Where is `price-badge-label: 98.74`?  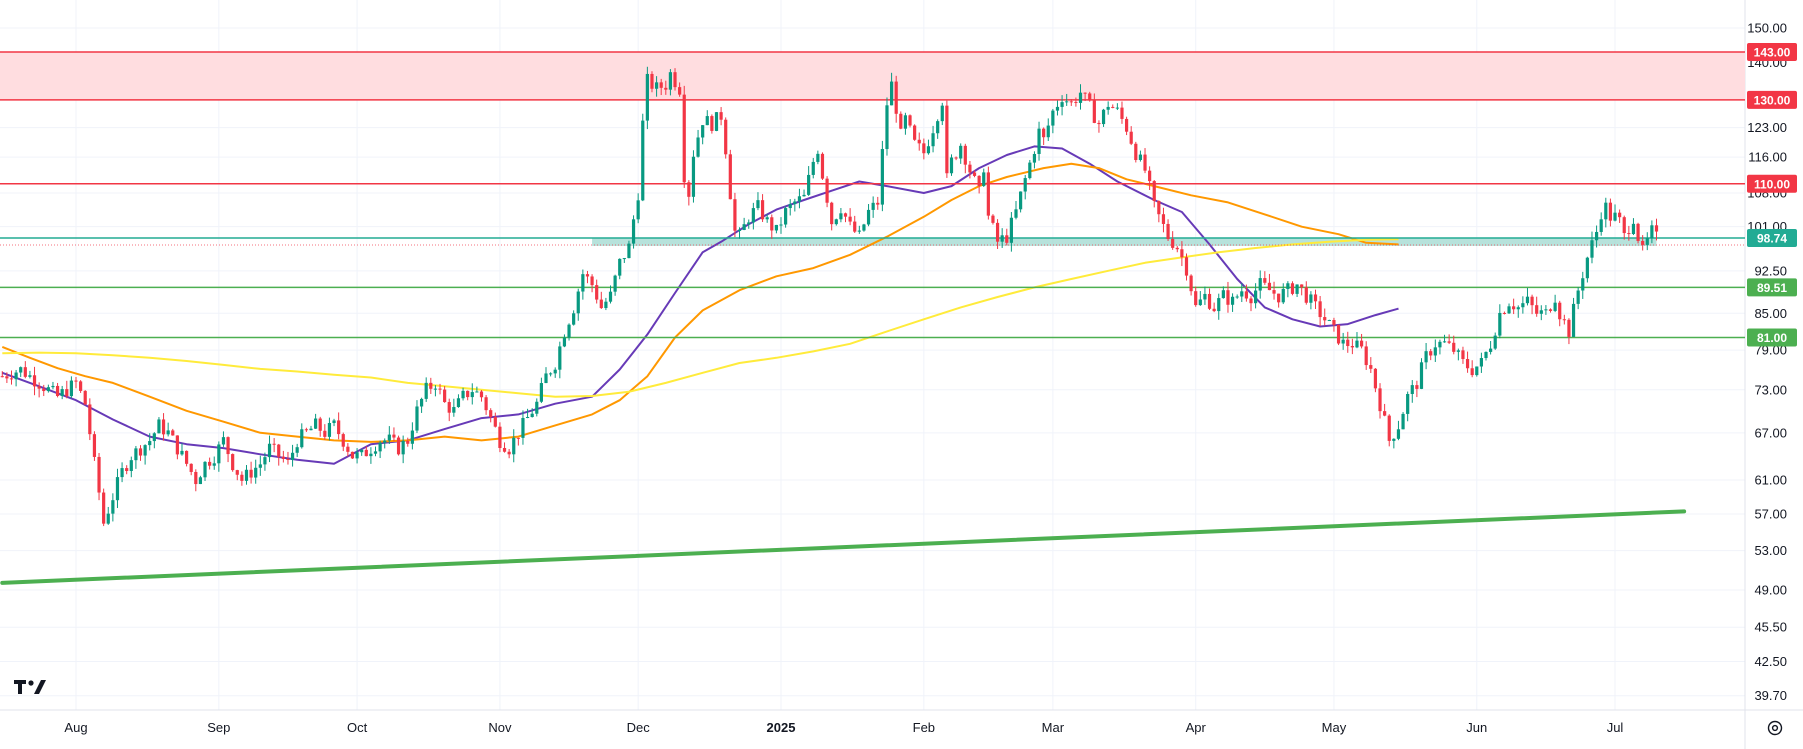
price-badge-label: 98.74 is located at coordinates (1772, 239).